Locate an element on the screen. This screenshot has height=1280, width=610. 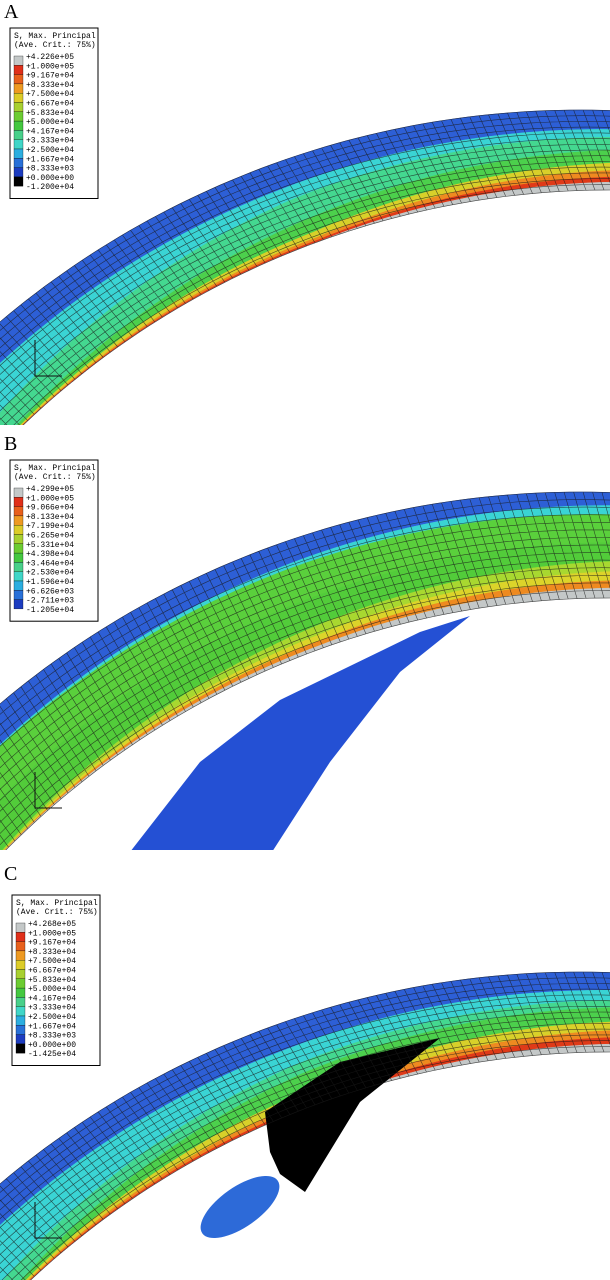
panel-label: A is located at coordinates (11, 12).